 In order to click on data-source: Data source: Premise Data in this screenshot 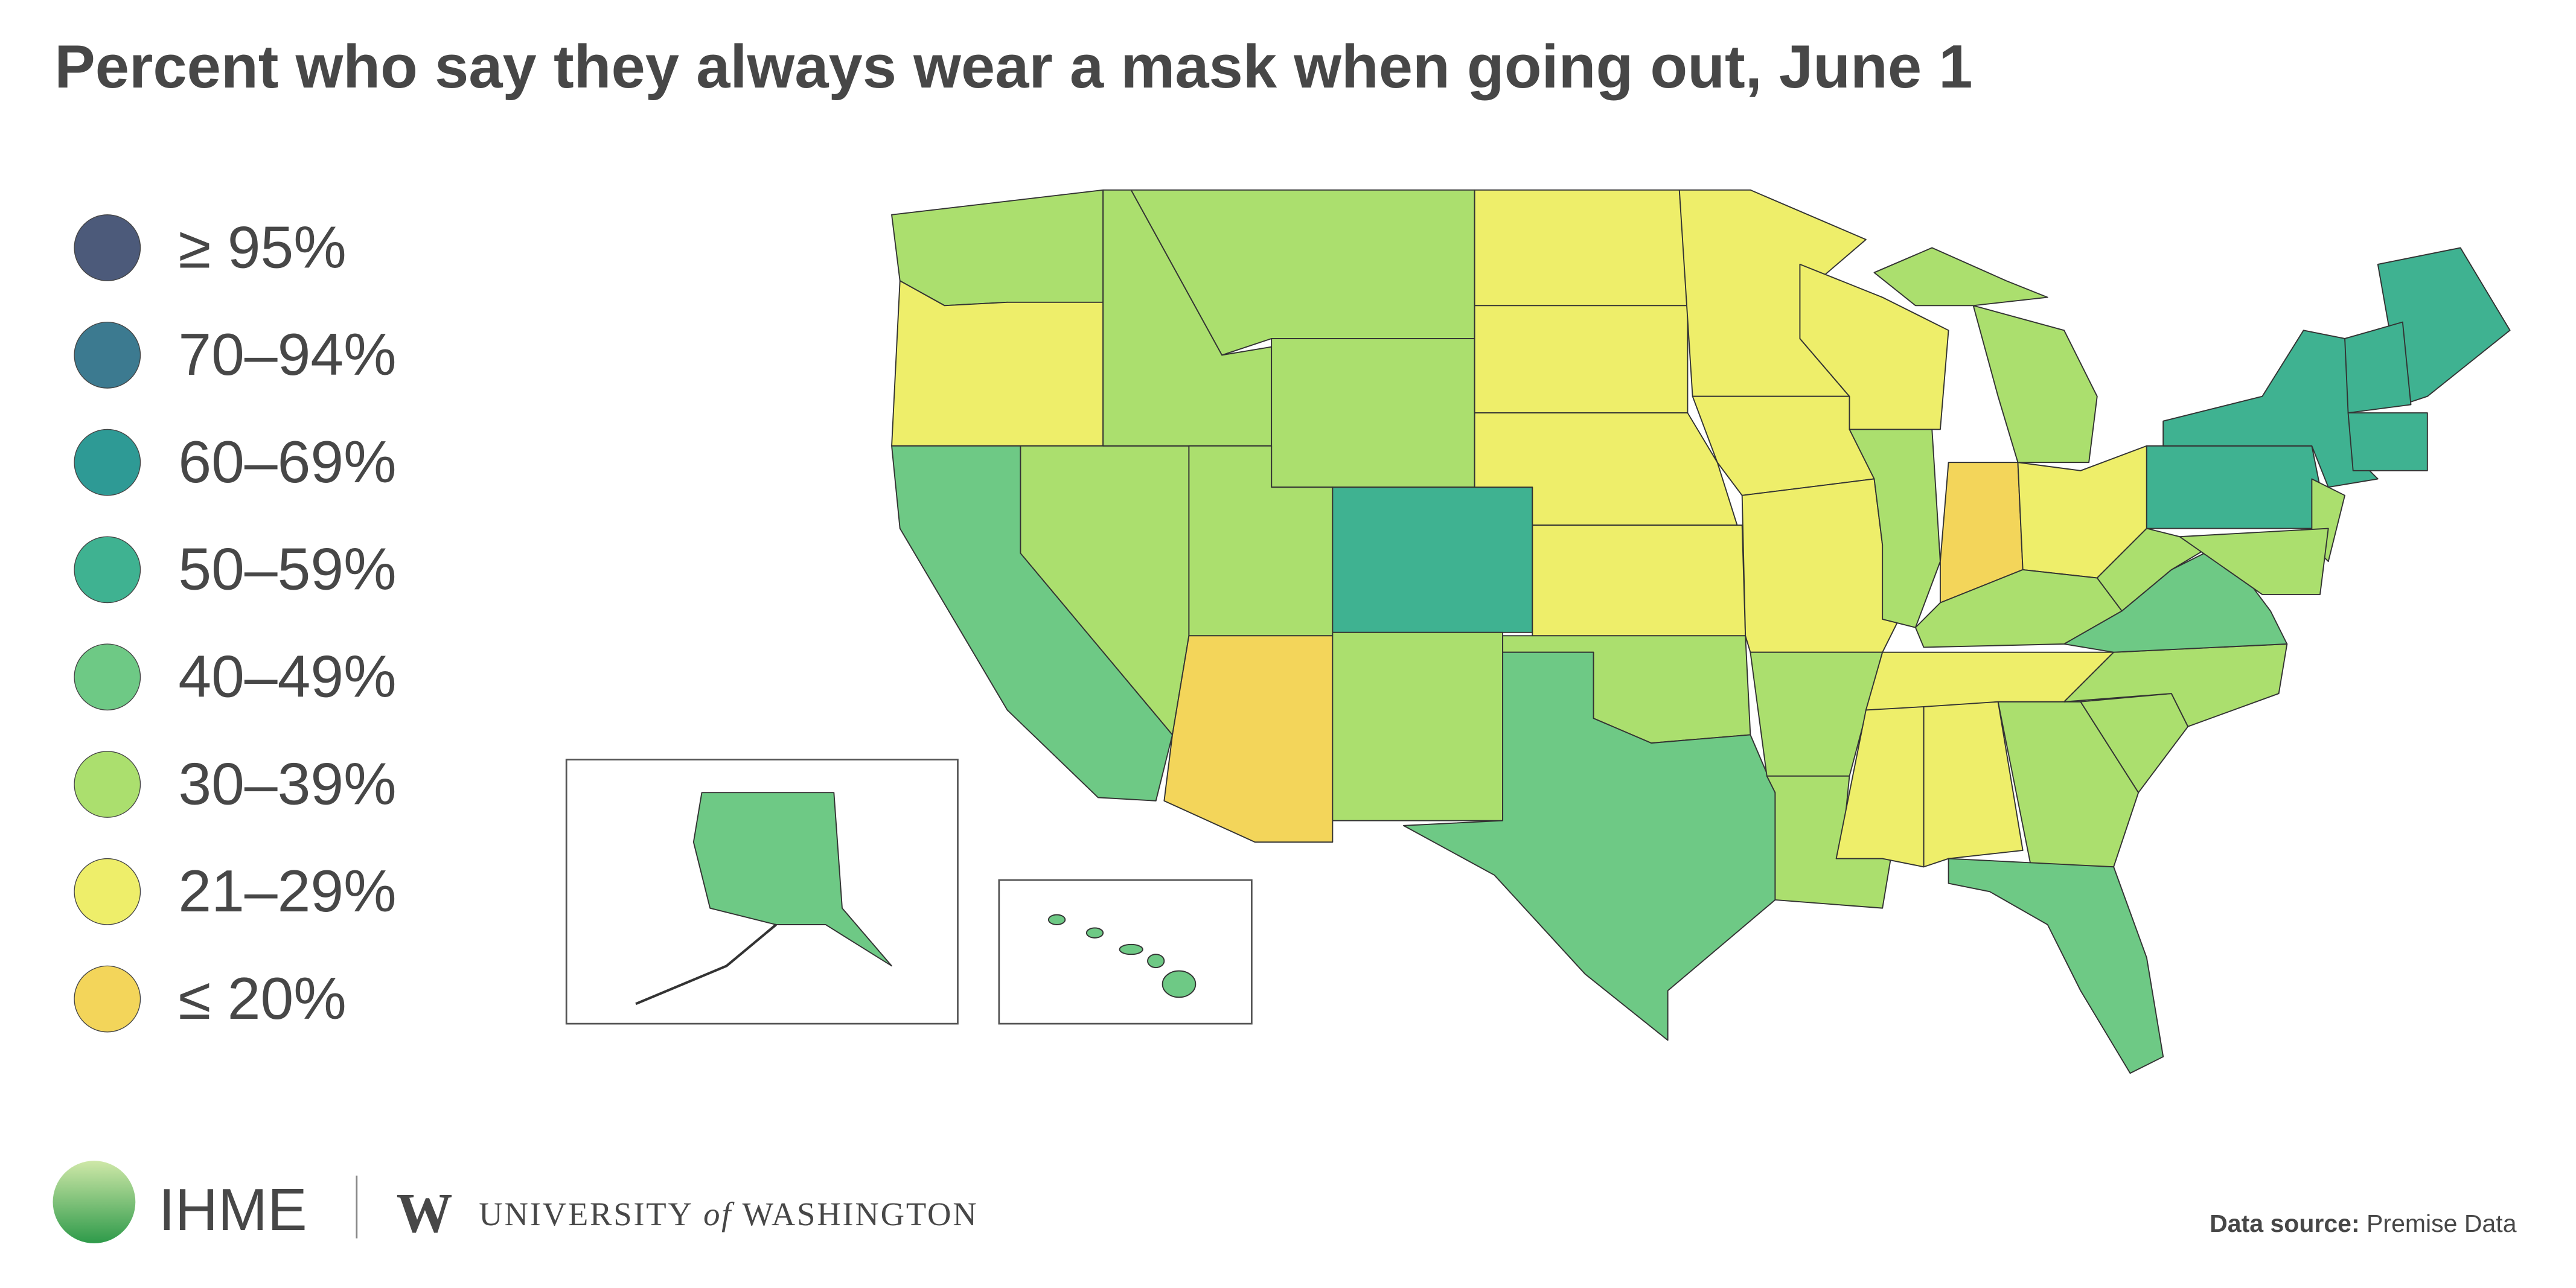, I will do `click(2364, 1223)`.